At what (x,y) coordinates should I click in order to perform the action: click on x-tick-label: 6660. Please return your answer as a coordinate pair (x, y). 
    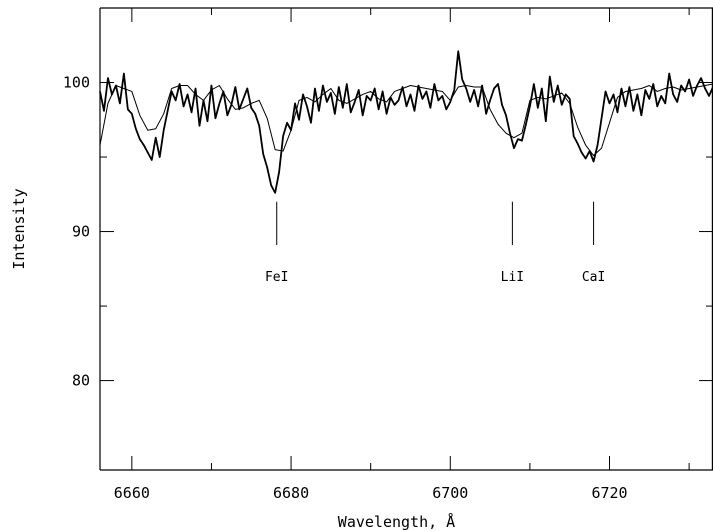
    Looking at the image, I should click on (132, 493).